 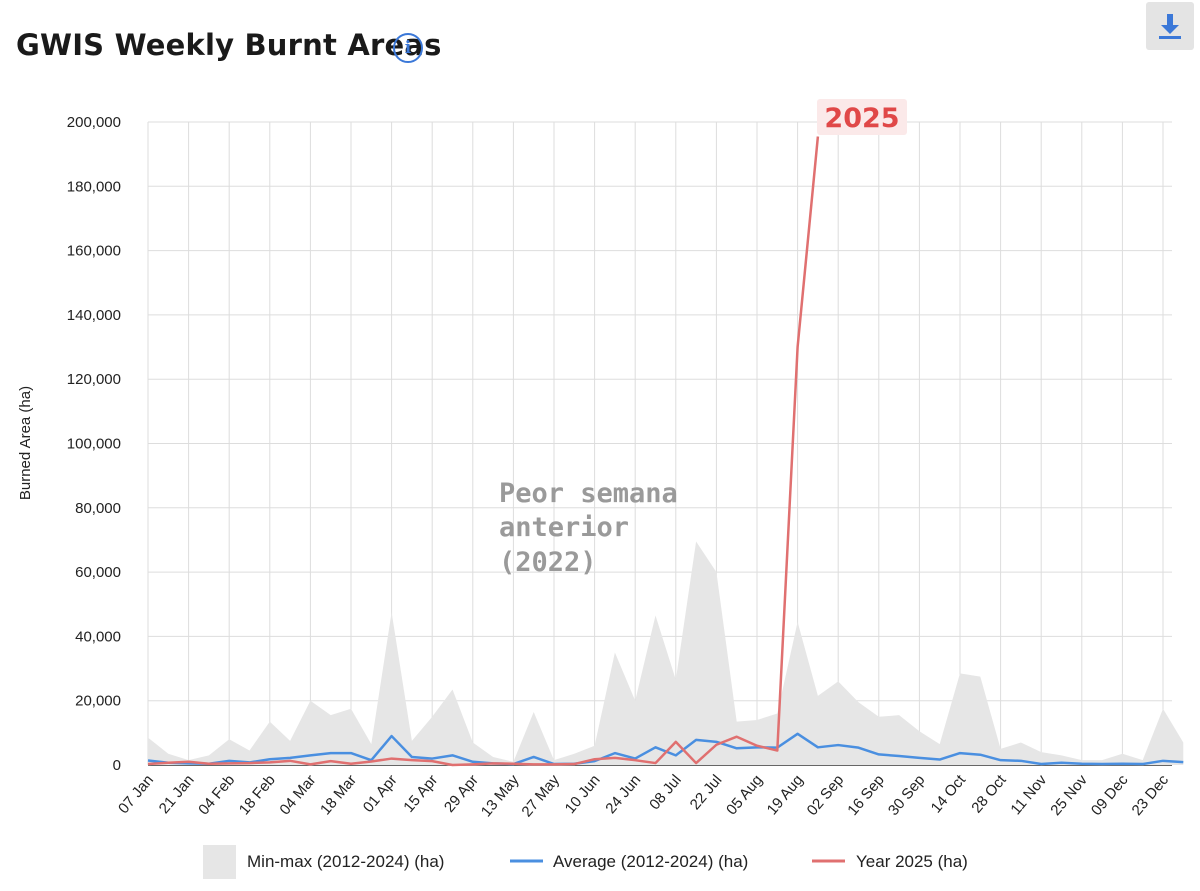 I want to click on y-tick-label: 20,000, so click(x=98, y=701).